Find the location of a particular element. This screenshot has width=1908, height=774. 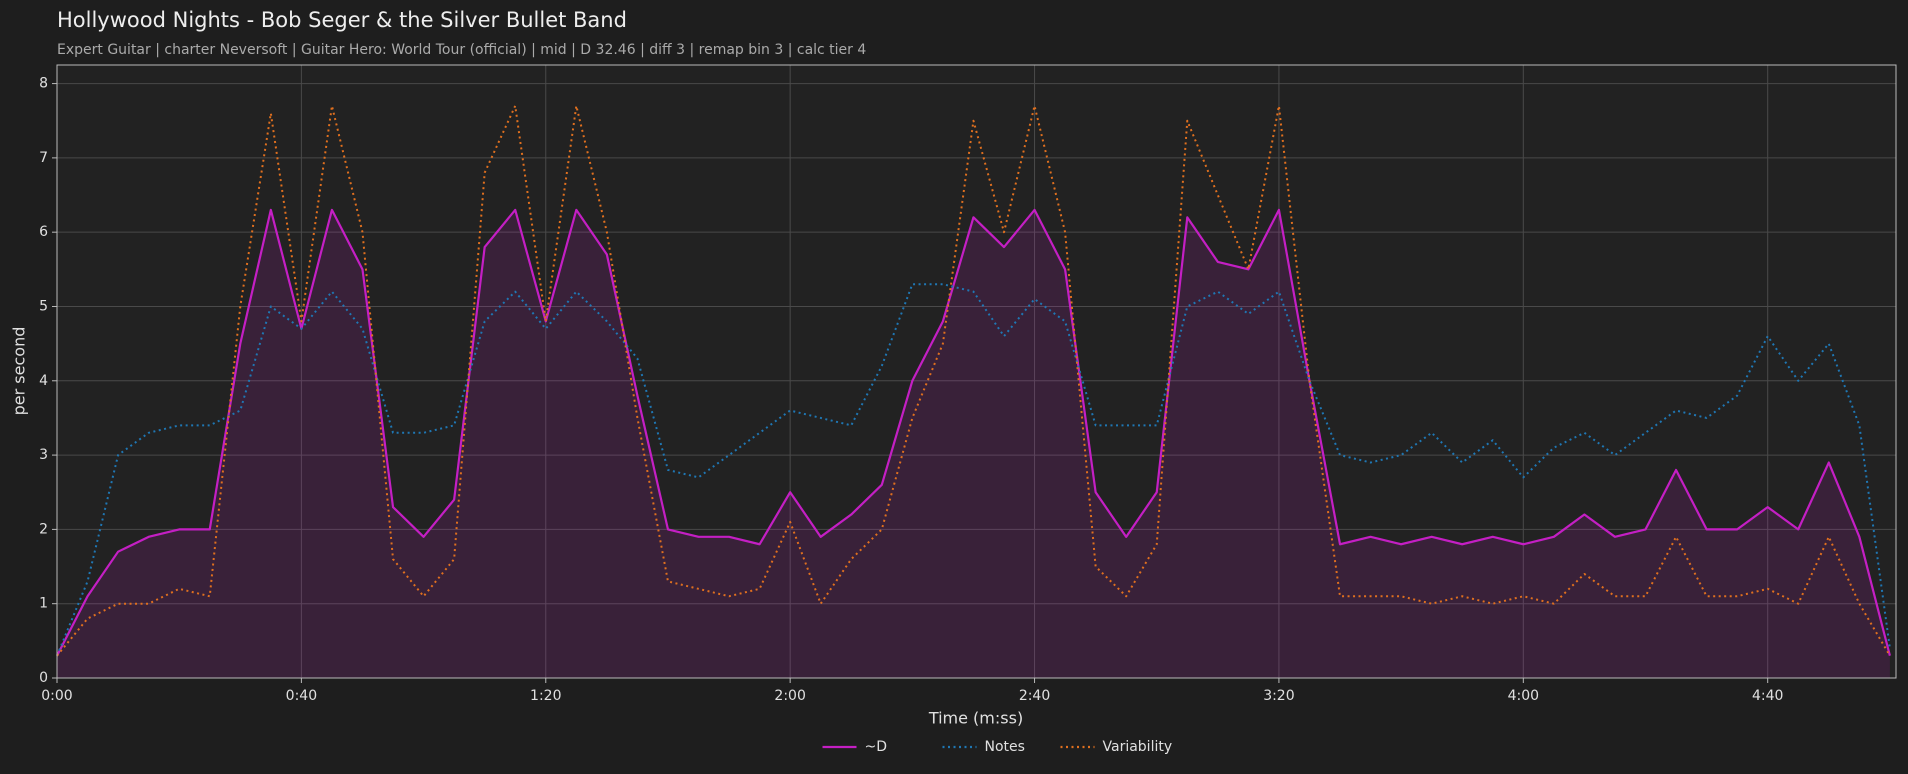

y-tick-label: 4 is located at coordinates (43, 381).